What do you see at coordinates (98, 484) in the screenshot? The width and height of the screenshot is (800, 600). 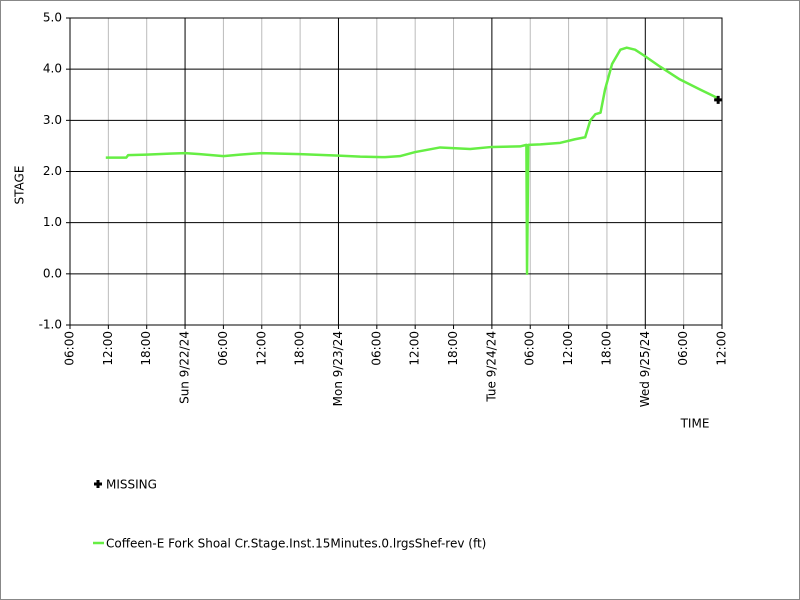 I see `legend-symbol` at bounding box center [98, 484].